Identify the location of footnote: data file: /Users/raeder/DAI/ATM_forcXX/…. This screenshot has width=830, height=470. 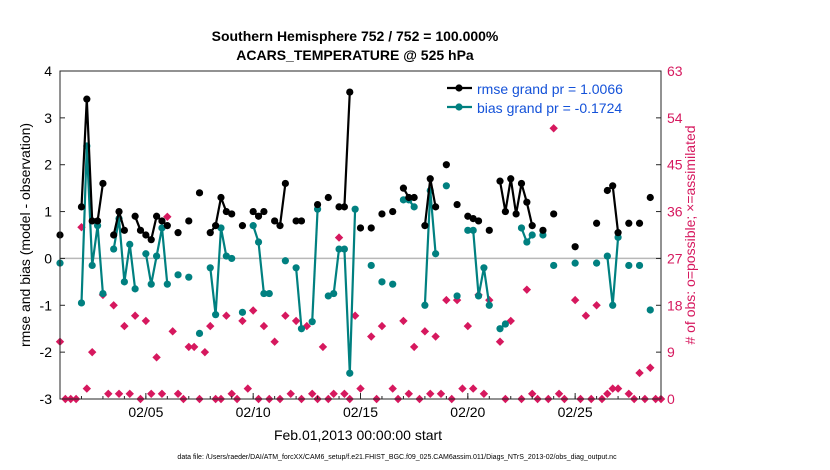
(397, 457).